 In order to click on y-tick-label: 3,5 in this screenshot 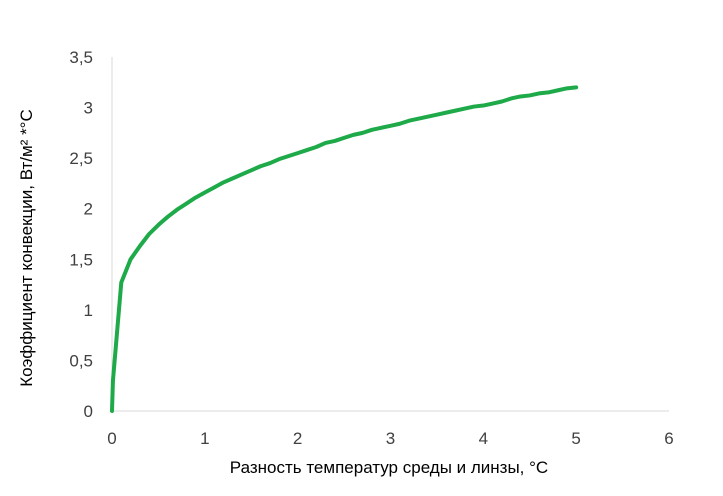, I will do `click(81, 57)`.